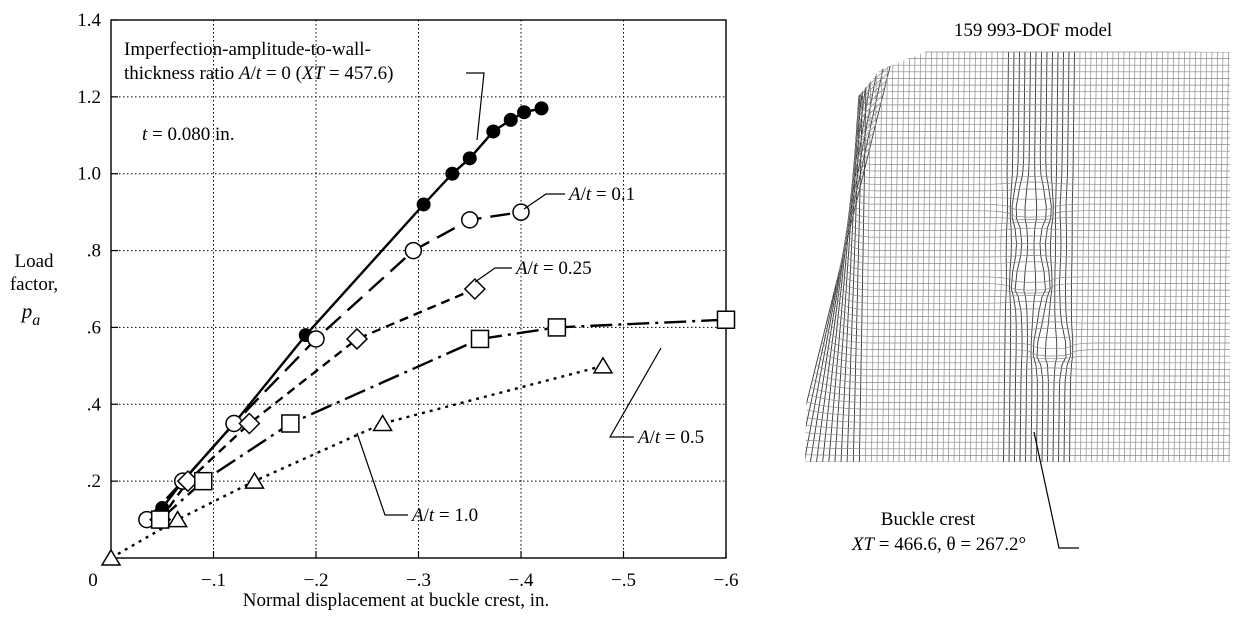 The width and height of the screenshot is (1235, 621). Describe the element at coordinates (213, 580) in the screenshot. I see `x-tick-label: −.1` at that location.